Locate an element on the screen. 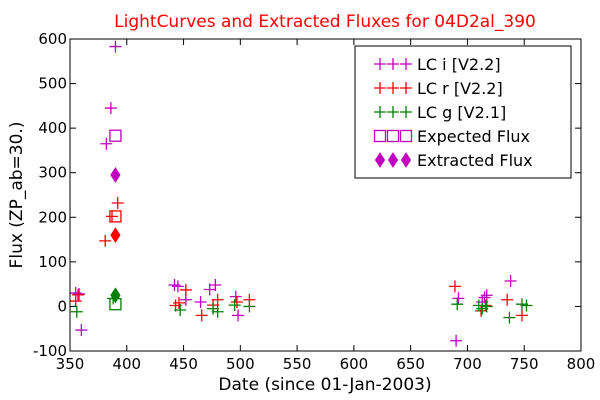 The height and width of the screenshot is (400, 600). y-tick-label: 600 is located at coordinates (52, 39).